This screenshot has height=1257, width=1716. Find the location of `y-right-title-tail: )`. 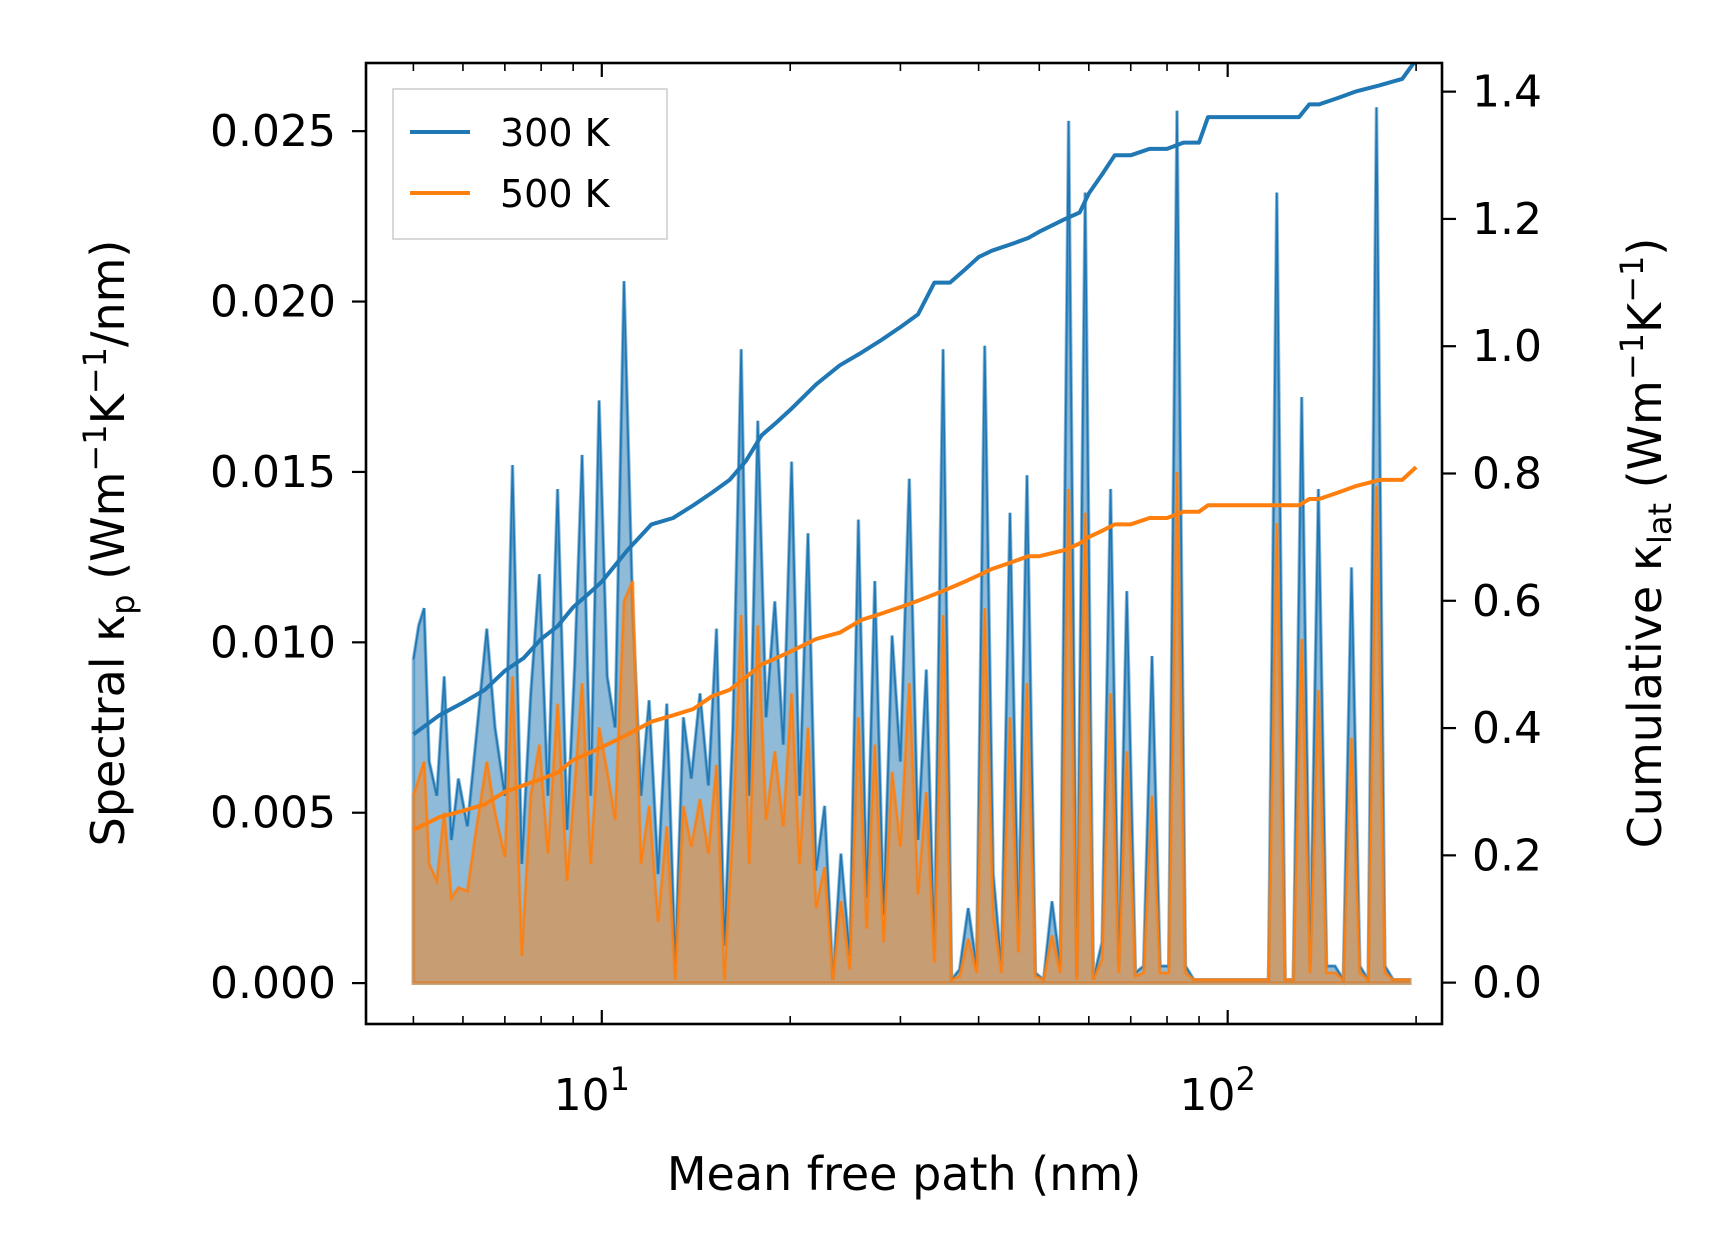

y-right-title-tail: ) is located at coordinates (1645, 247).